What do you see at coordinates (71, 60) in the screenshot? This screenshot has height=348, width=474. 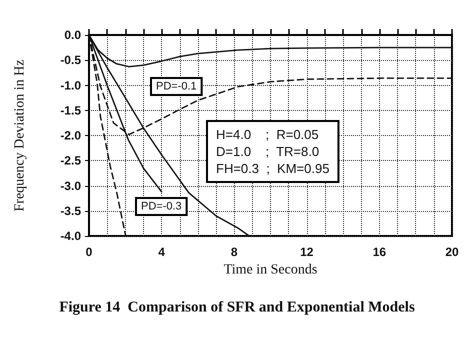 I see `y-tick-label: -0.5` at bounding box center [71, 60].